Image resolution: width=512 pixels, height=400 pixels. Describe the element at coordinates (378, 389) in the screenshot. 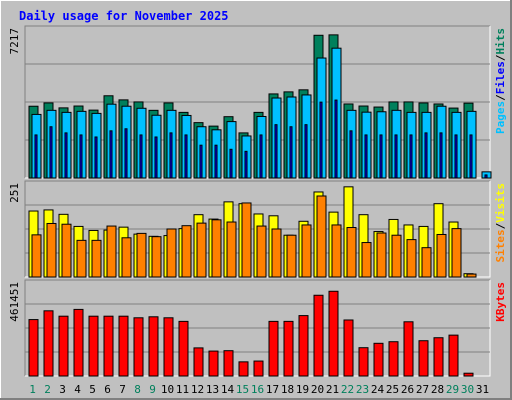

I see `day-label-24: 24` at that location.